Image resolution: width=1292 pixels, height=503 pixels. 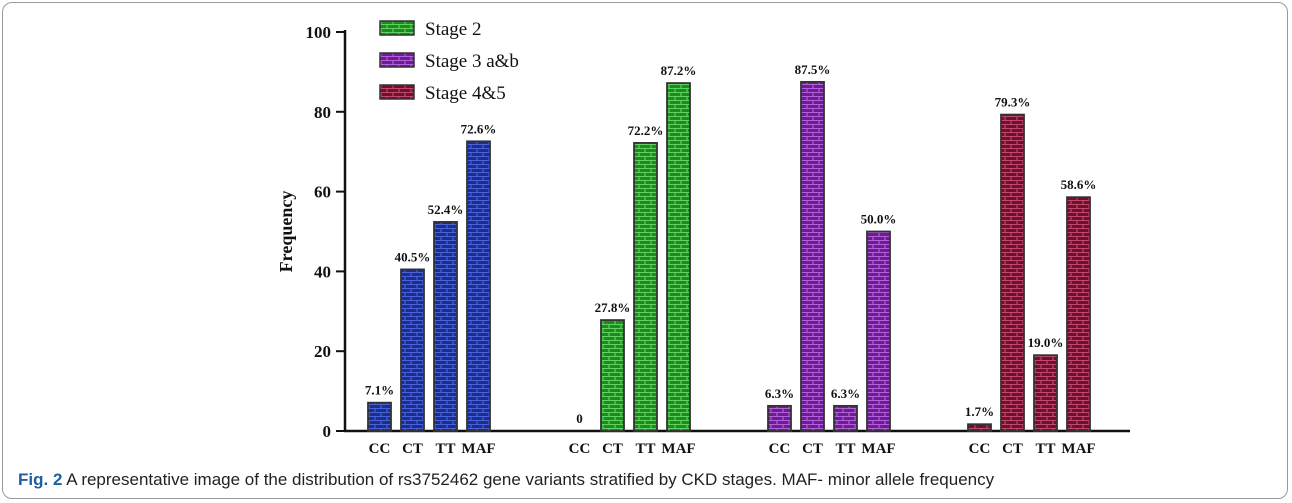 I want to click on data-label: 87.2%, so click(x=679, y=70).